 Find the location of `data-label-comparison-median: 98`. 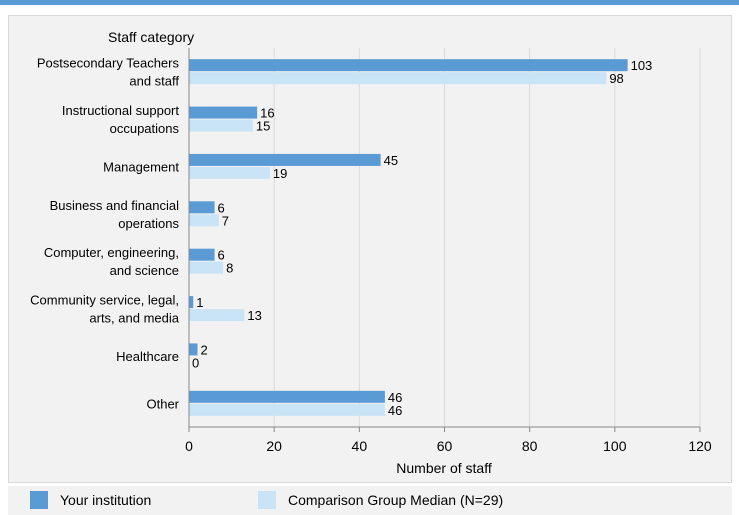

data-label-comparison-median: 98 is located at coordinates (616, 78).